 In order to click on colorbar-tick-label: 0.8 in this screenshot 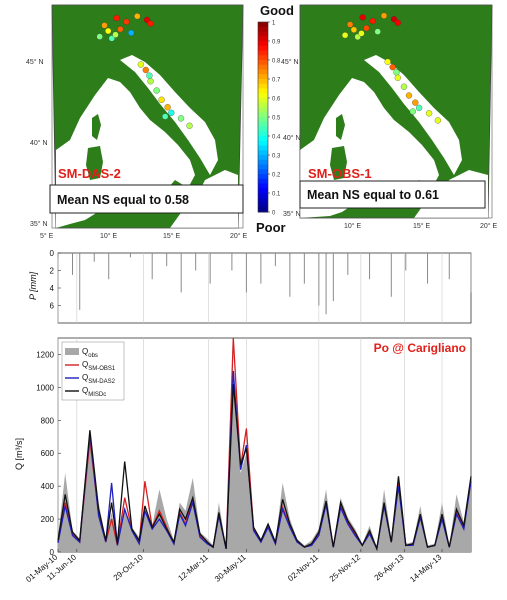, I will do `click(276, 62)`.